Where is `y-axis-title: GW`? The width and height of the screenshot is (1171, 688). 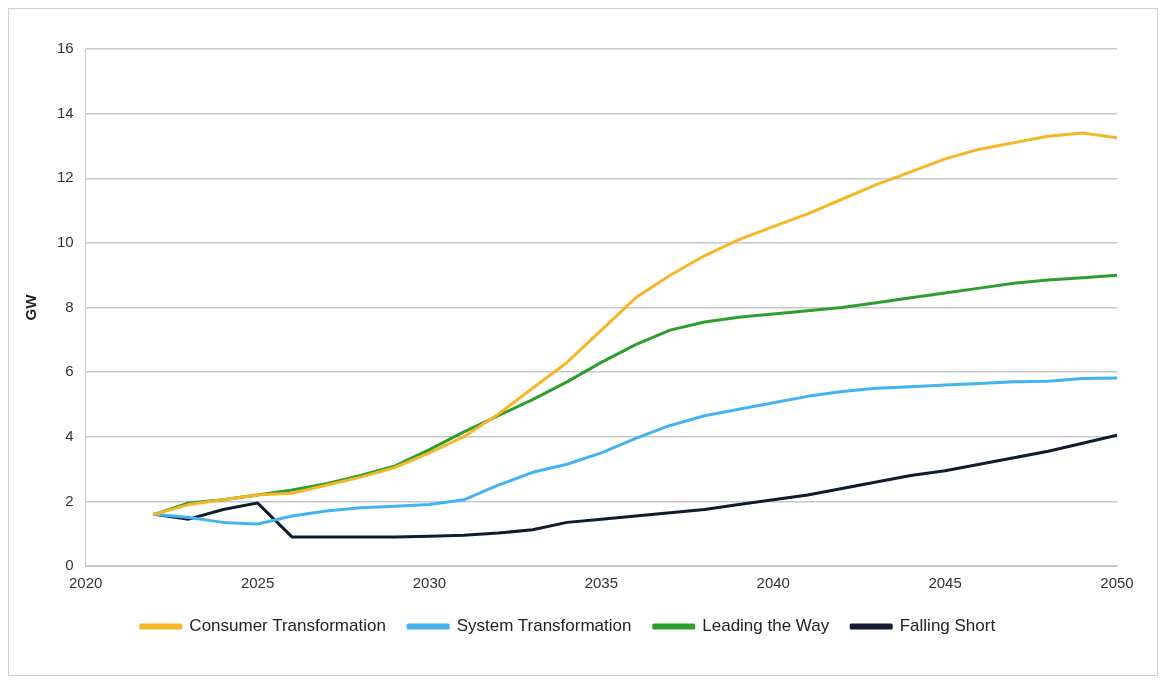
y-axis-title: GW is located at coordinates (31, 307).